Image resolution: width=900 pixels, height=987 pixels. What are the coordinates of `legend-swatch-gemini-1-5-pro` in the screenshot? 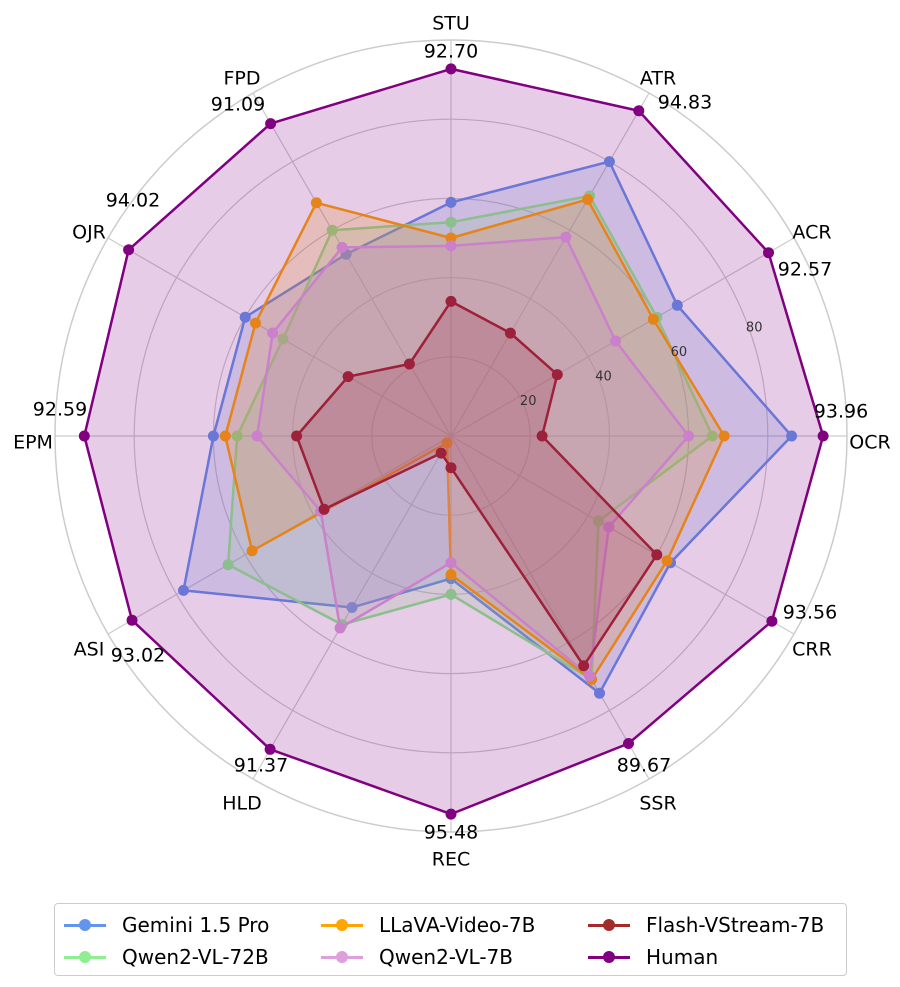 It's located at (85, 925).